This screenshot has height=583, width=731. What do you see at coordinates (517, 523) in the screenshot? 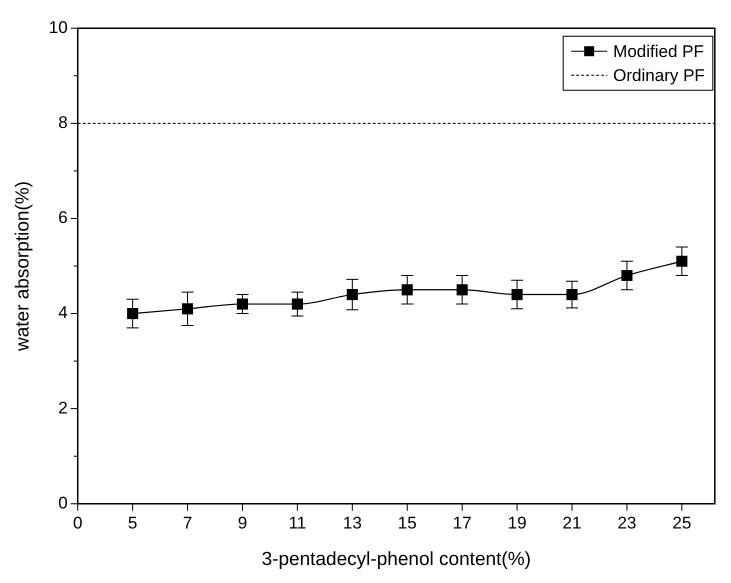
I see `x-tick-label: 19` at bounding box center [517, 523].